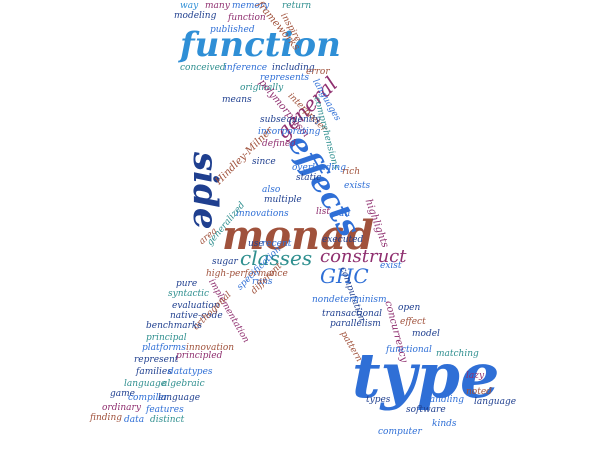 The height and width of the screenshot is (450, 600). I want to click on word-effect: effect, so click(413, 322).